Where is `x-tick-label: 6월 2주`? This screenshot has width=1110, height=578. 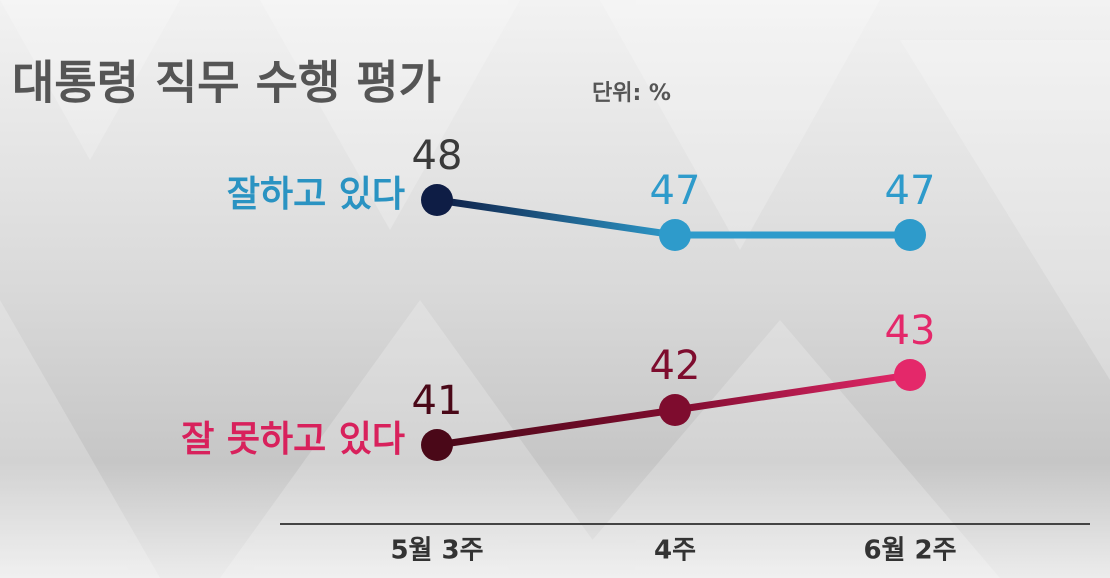
x-tick-label: 6월 2주 is located at coordinates (909, 551).